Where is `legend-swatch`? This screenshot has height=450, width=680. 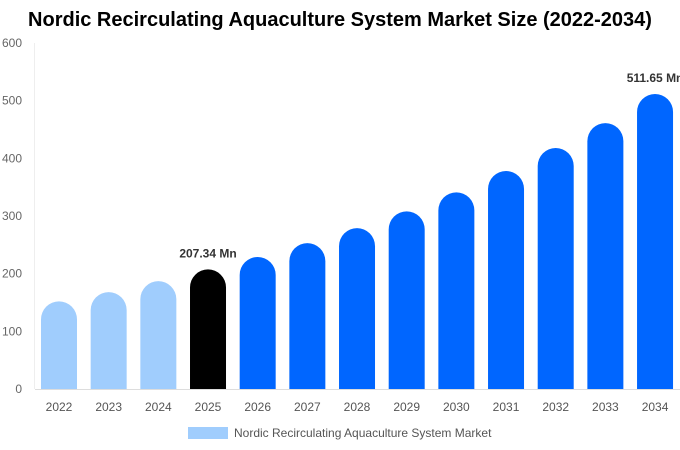
legend-swatch is located at coordinates (208, 433).